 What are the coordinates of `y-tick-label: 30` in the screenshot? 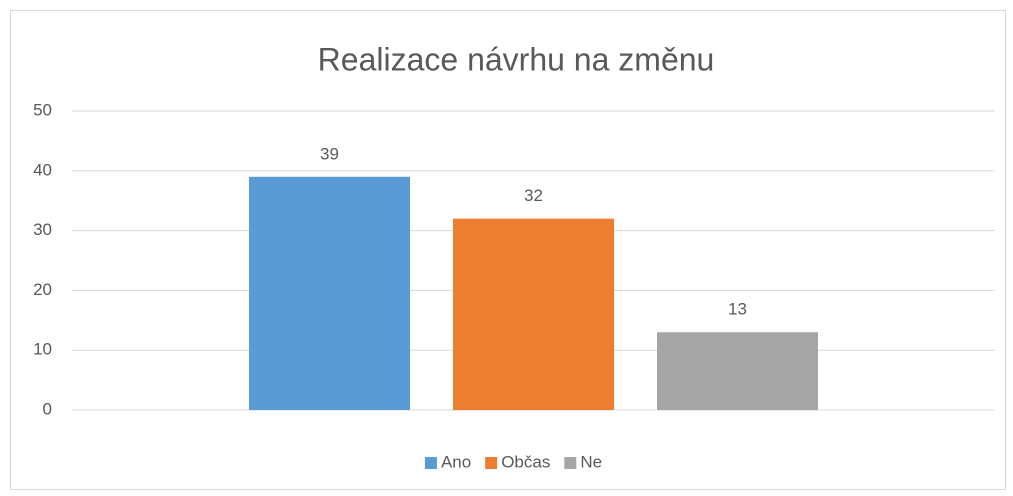 It's located at (42, 229).